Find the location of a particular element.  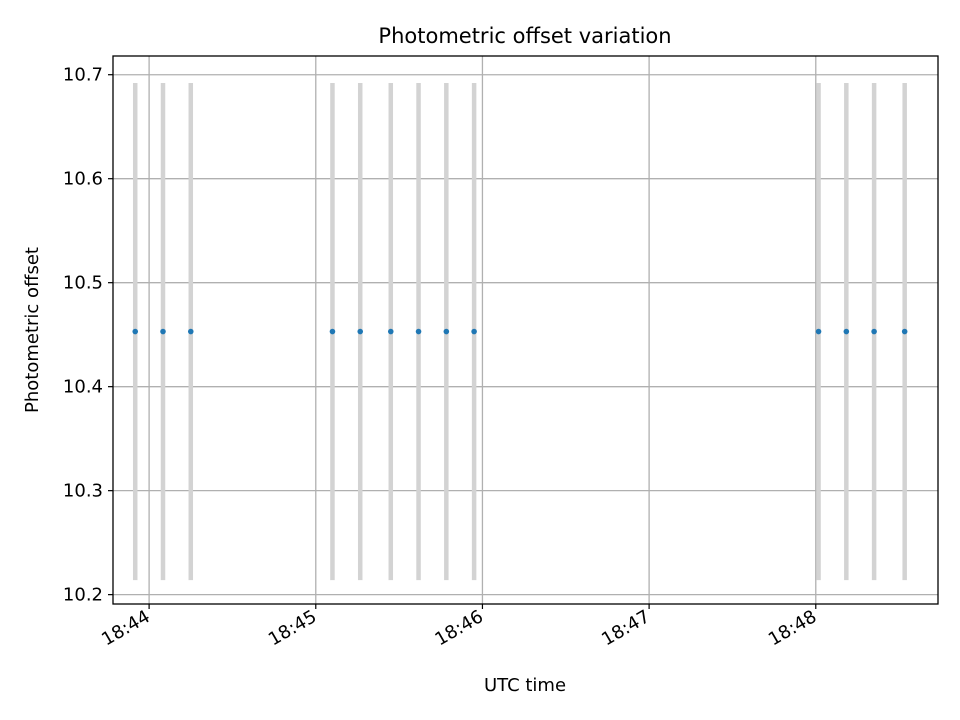

y-tick-label: 10.2 is located at coordinates (83, 595).